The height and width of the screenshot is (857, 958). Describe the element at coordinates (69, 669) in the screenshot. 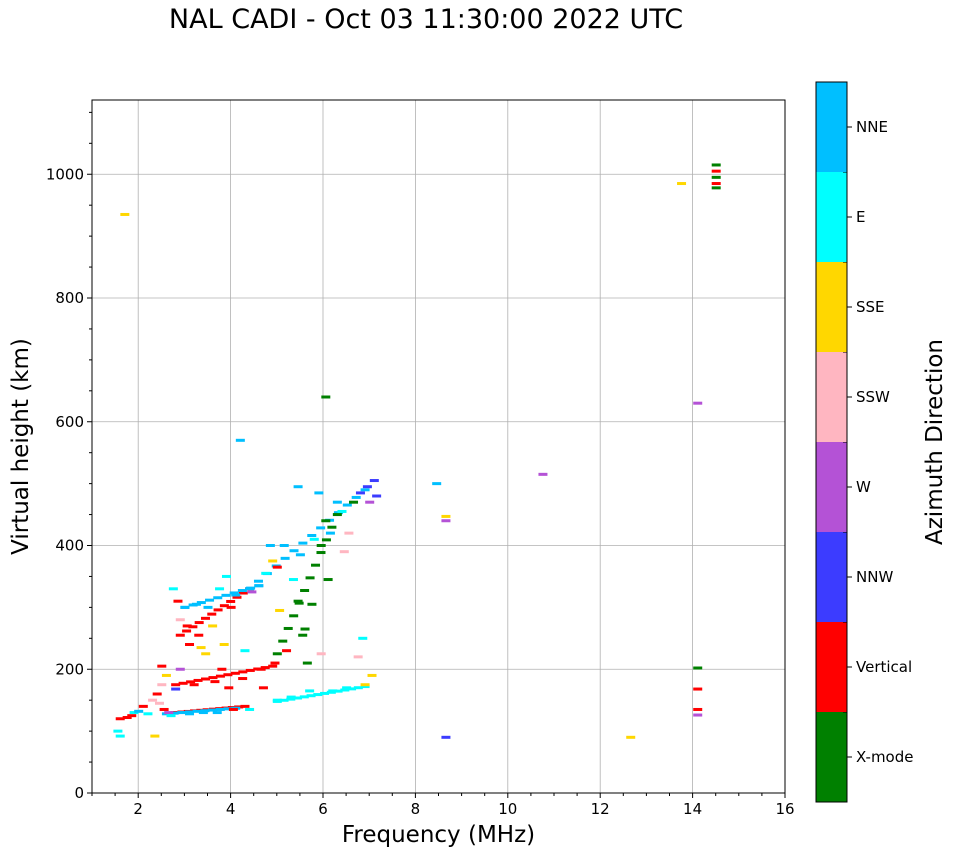

I see `y-tick-label: 200` at that location.